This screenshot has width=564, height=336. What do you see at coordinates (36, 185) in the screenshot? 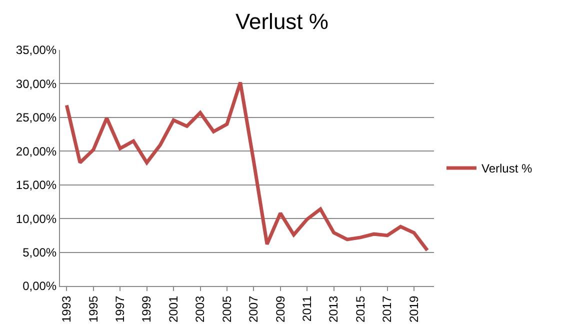
I see `y-tick-label: 15,00%` at bounding box center [36, 185].